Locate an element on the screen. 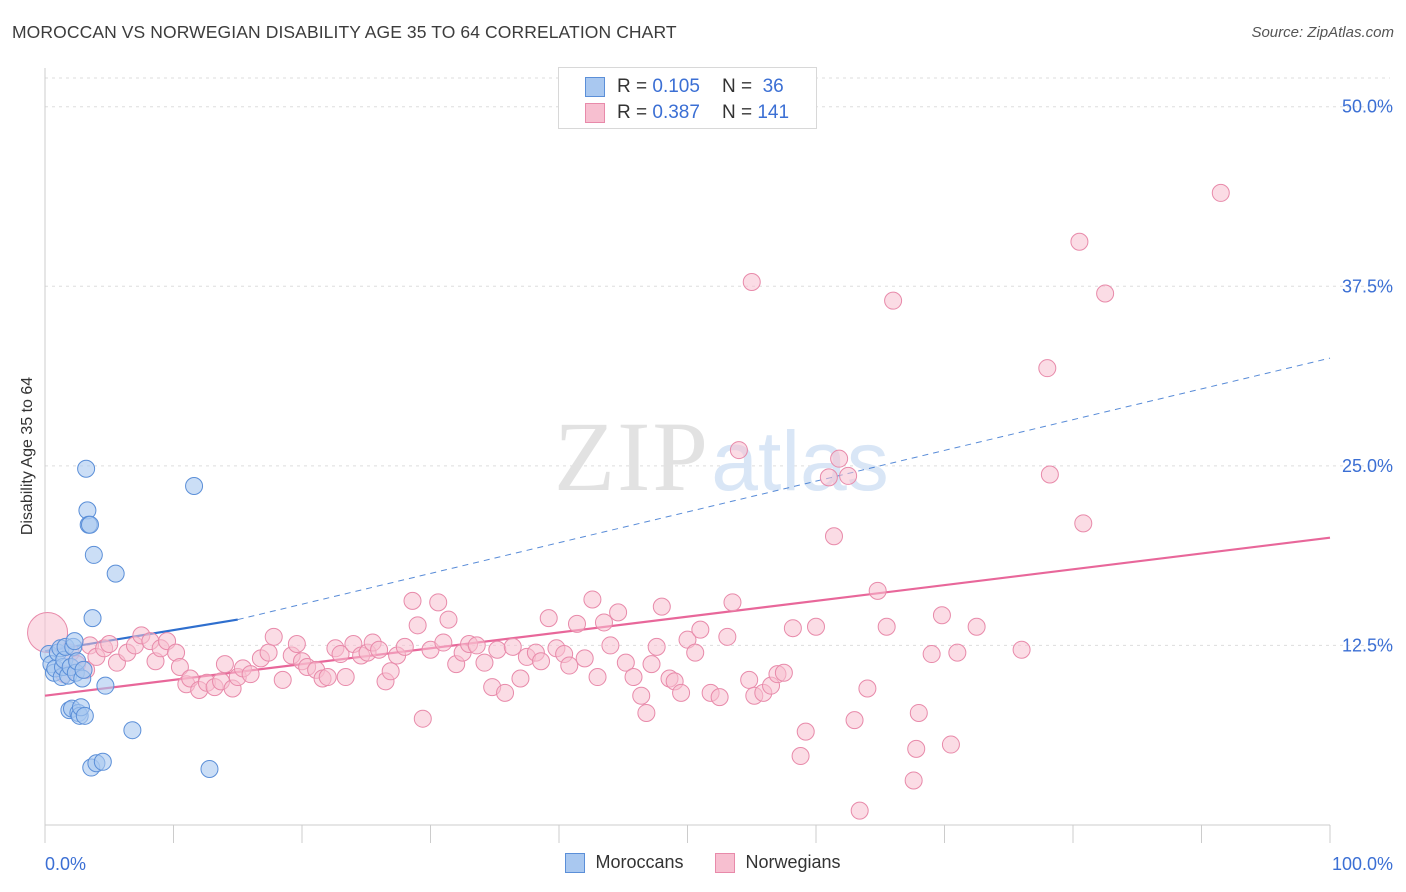 The height and width of the screenshot is (892, 1406). watermark: ZIP atlas is located at coordinates (721, 456).